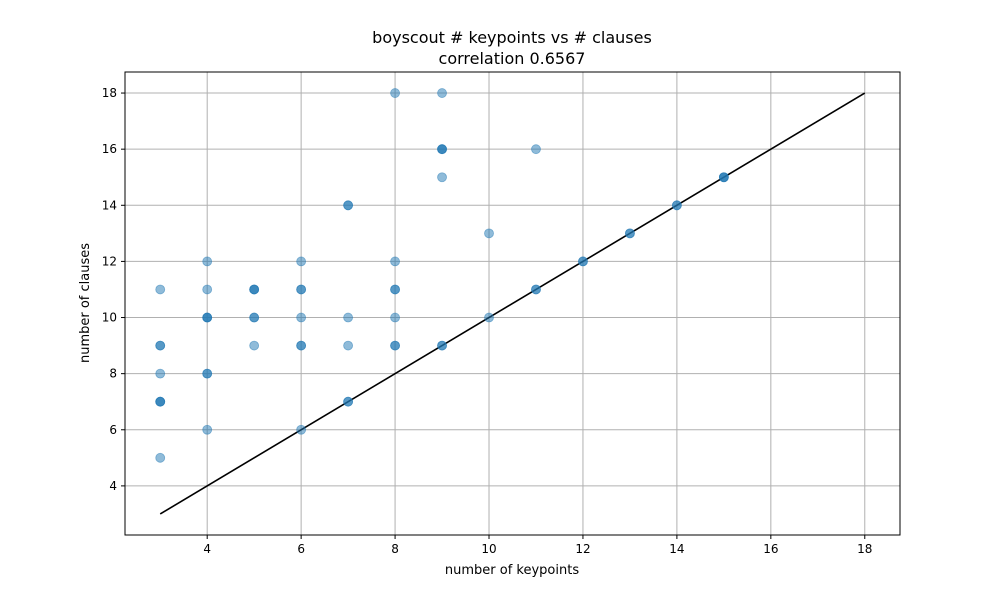  Describe the element at coordinates (109, 318) in the screenshot. I see `y-tick-label: 10` at that location.